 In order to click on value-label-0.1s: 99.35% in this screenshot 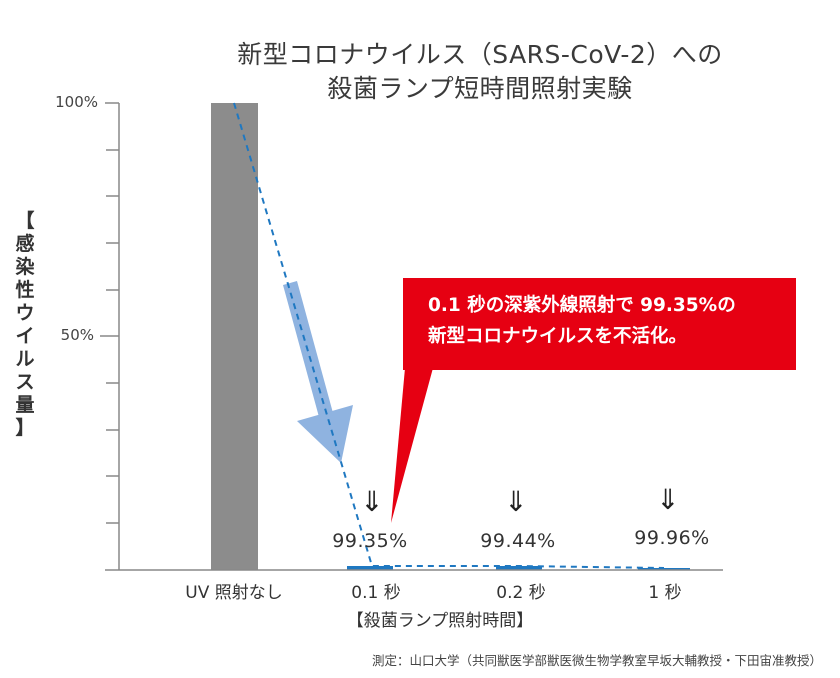, I will do `click(370, 541)`.